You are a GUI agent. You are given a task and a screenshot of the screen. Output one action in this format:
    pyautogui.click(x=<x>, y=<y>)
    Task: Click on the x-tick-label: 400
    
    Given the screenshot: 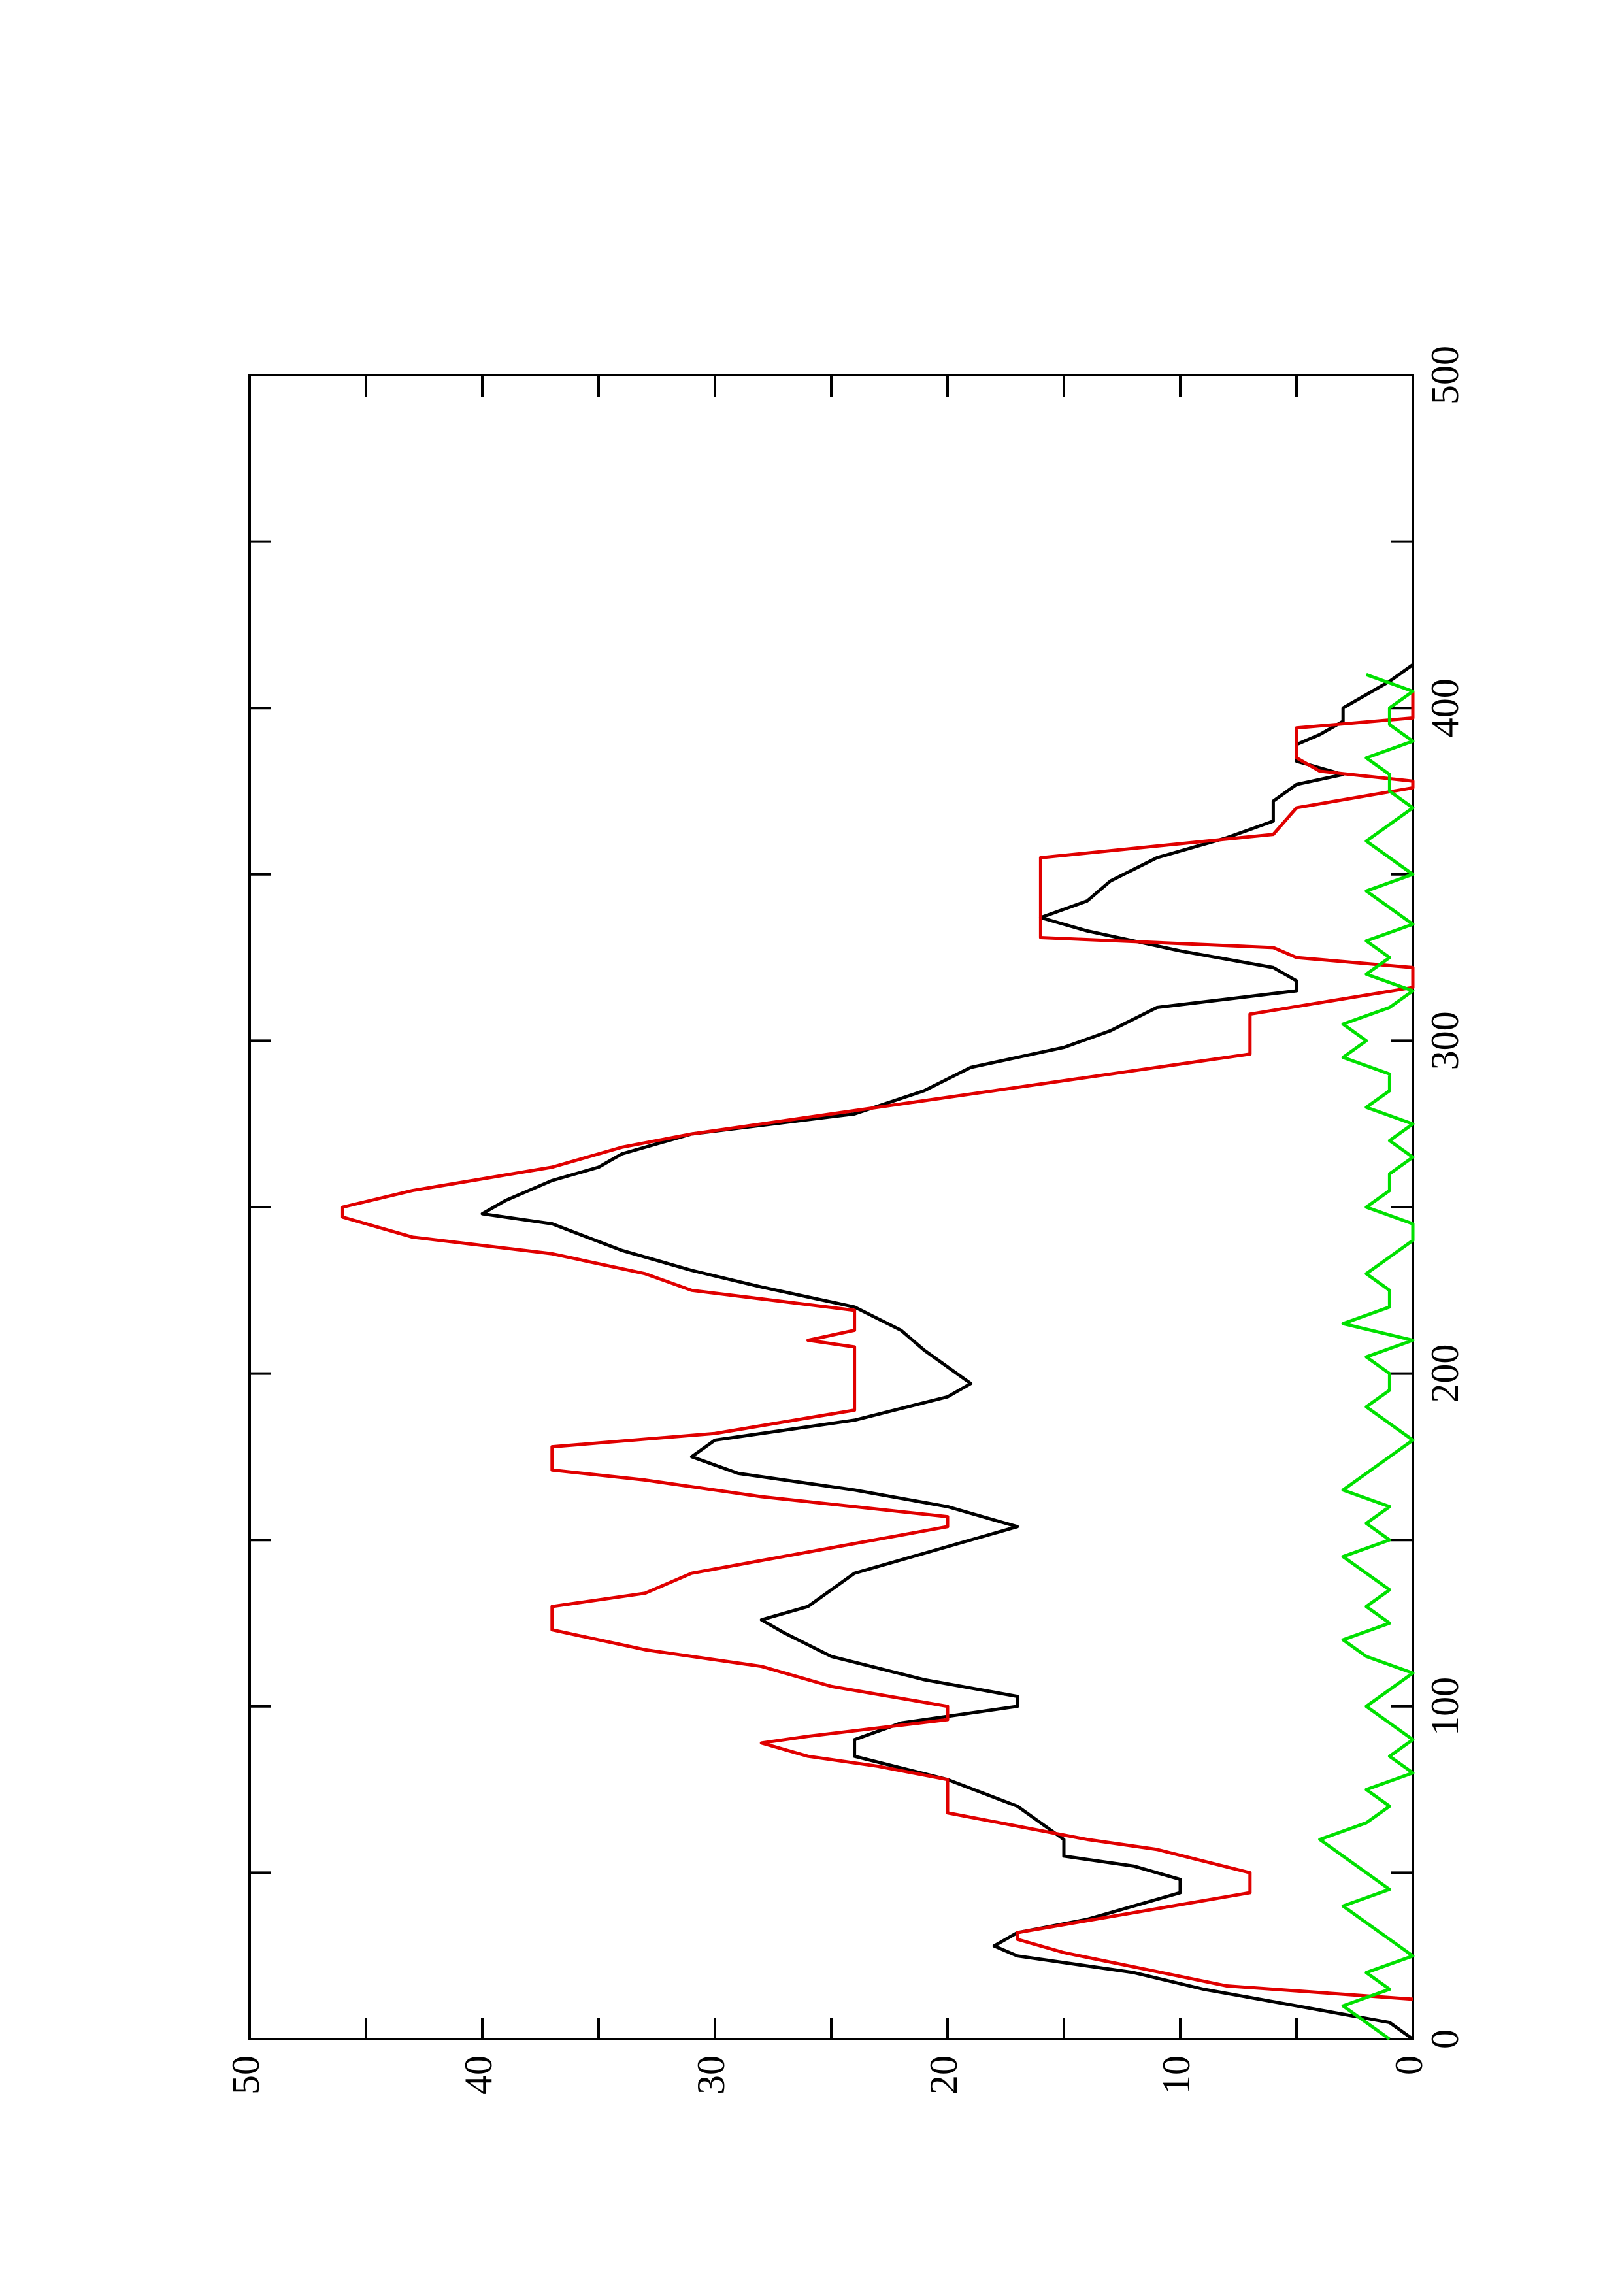 What is the action you would take?
    pyautogui.click(x=1444, y=707)
    